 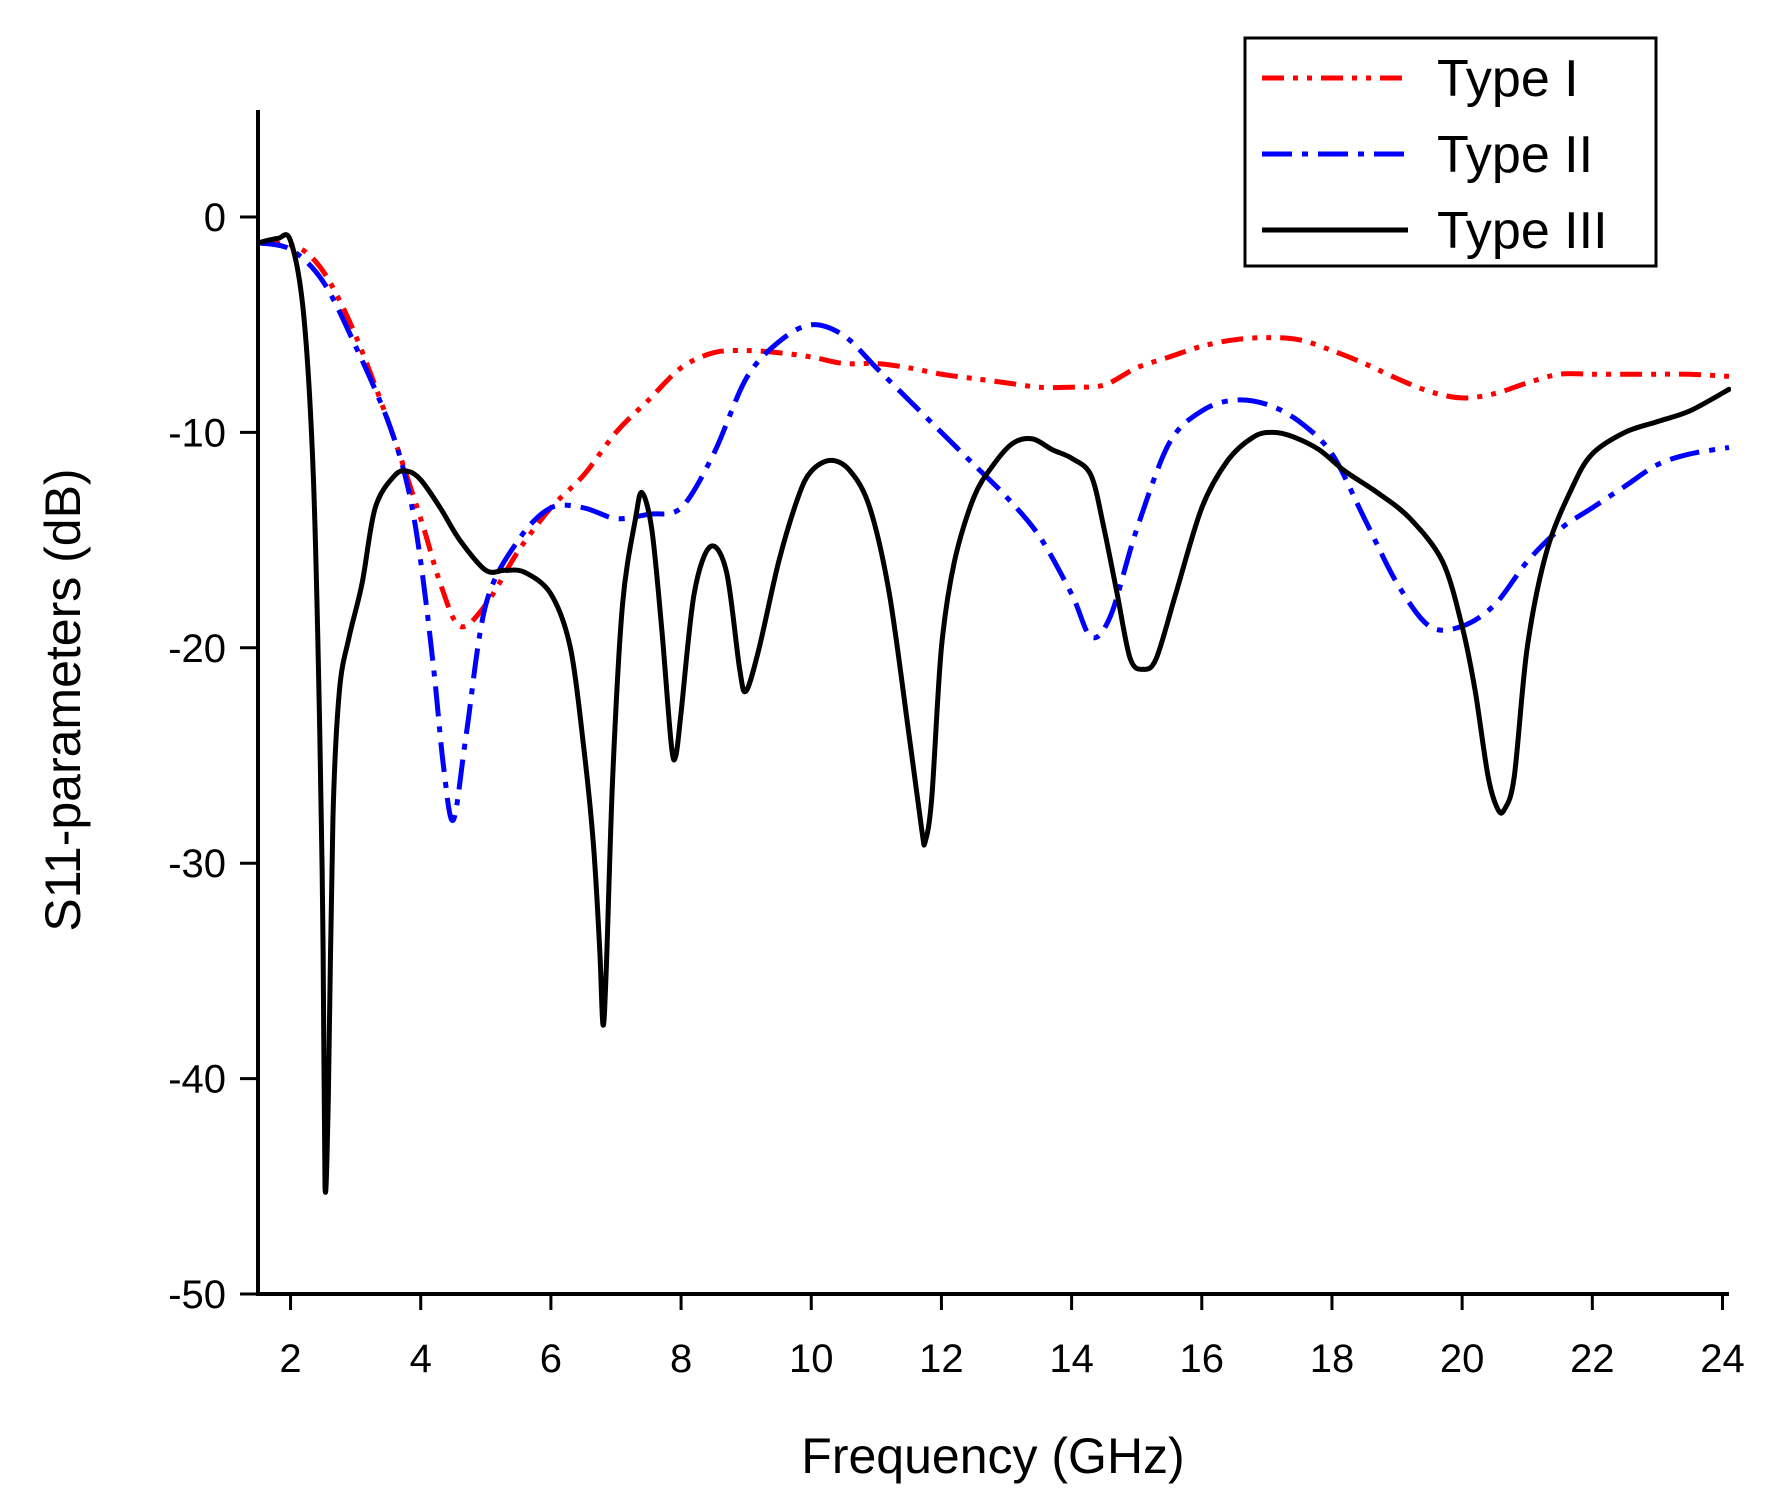 I want to click on legend-label-type-i: Type I, so click(x=1508, y=79).